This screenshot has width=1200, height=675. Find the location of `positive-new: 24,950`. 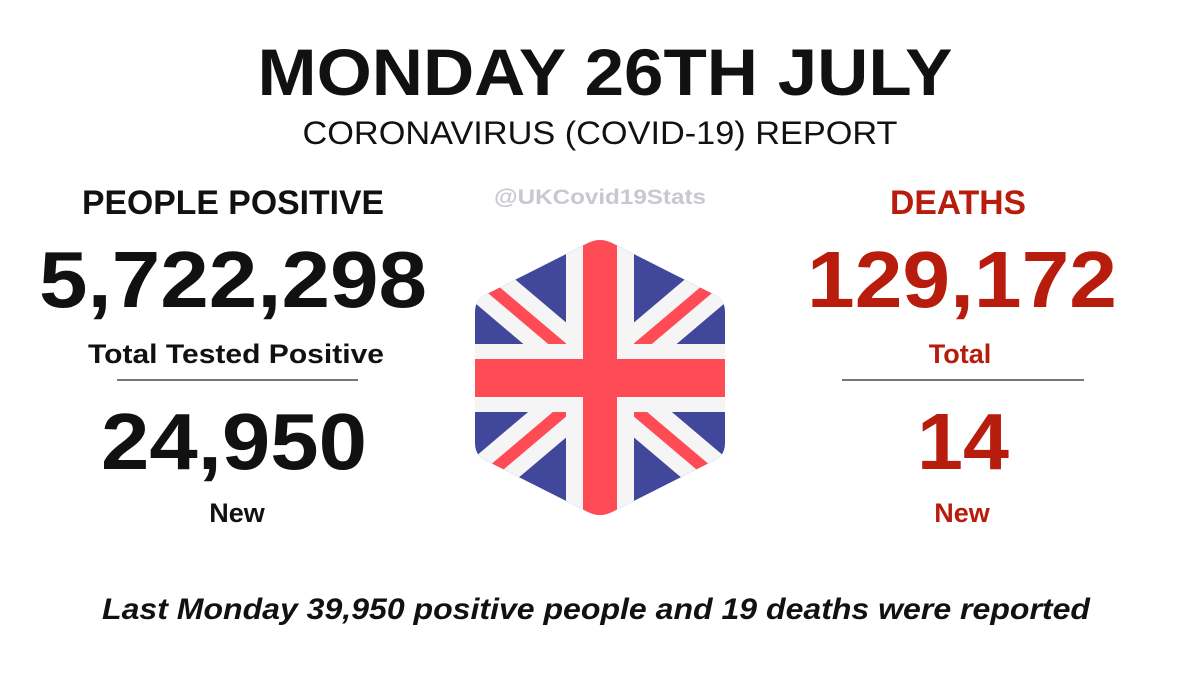

positive-new: 24,950 is located at coordinates (234, 441).